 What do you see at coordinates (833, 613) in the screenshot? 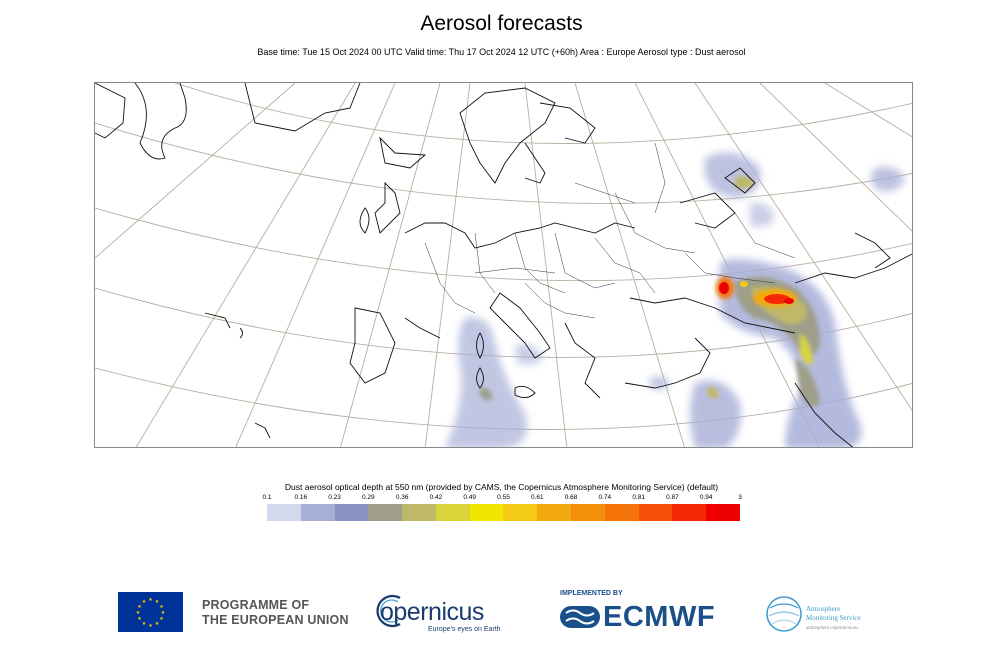
I see `cams-logo-text: Atmosphere Monitoring Service` at bounding box center [833, 613].